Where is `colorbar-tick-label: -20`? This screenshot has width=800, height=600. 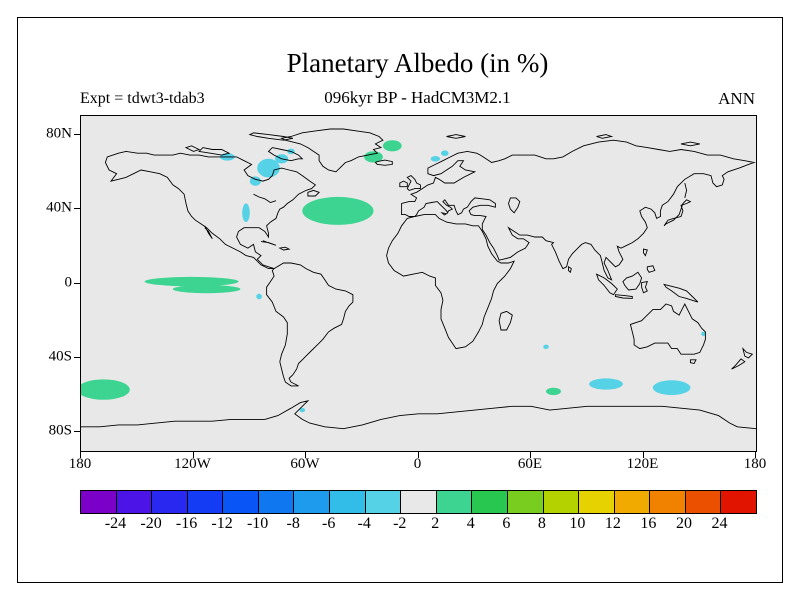 colorbar-tick-label: -20 is located at coordinates (151, 523).